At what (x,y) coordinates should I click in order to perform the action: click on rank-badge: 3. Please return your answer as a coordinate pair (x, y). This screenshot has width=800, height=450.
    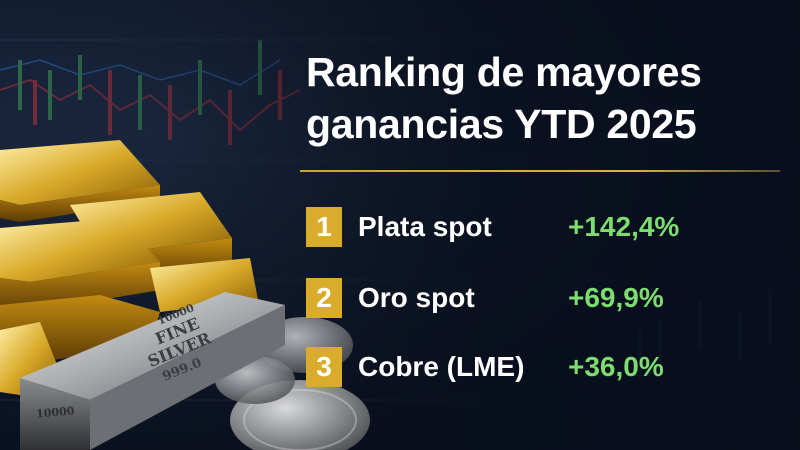
    Looking at the image, I should click on (324, 367).